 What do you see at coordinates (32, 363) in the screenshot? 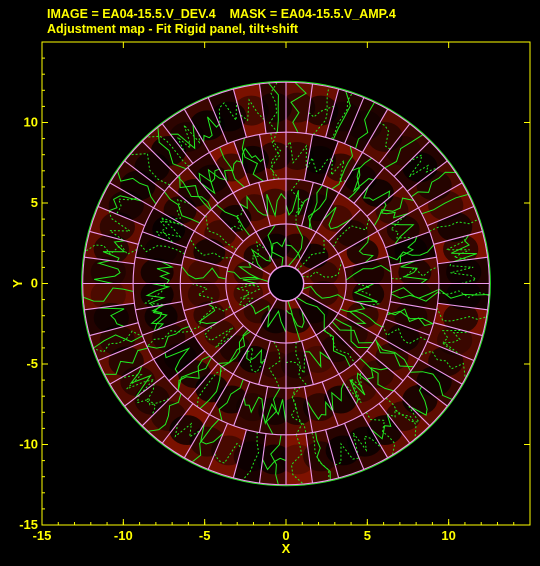
I see `y-tick-label: -5` at bounding box center [32, 363].